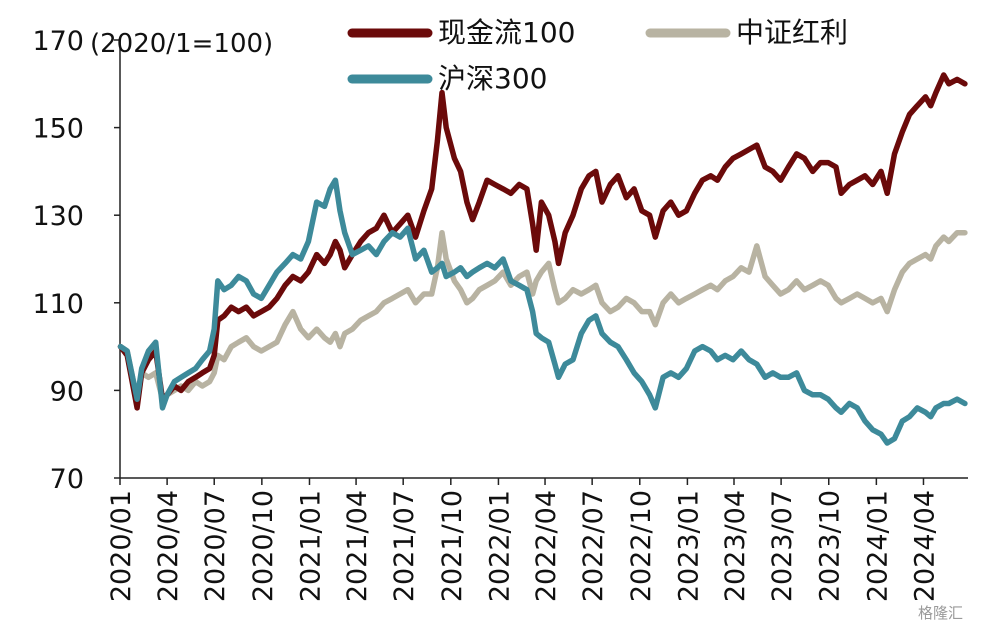 This screenshot has height=626, width=993. Describe the element at coordinates (546, 546) in the screenshot. I see `x-tick-label: 2022/04` at that location.